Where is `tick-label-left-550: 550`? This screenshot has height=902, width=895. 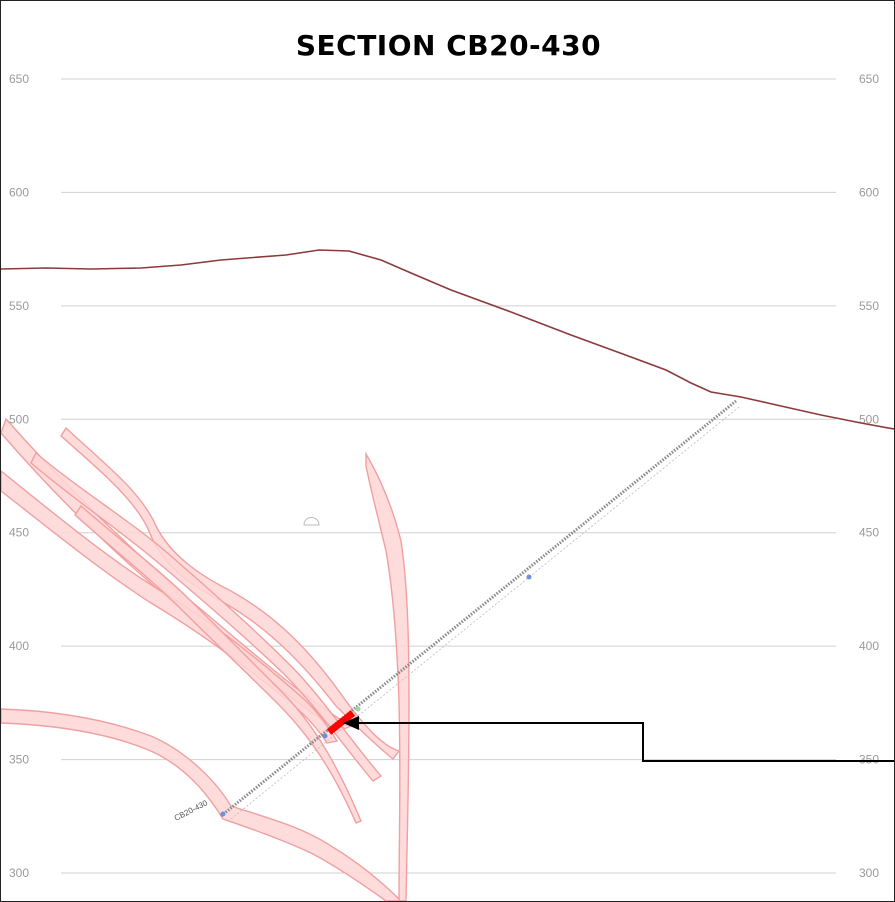 tick-label-left-550: 550 is located at coordinates (19, 306).